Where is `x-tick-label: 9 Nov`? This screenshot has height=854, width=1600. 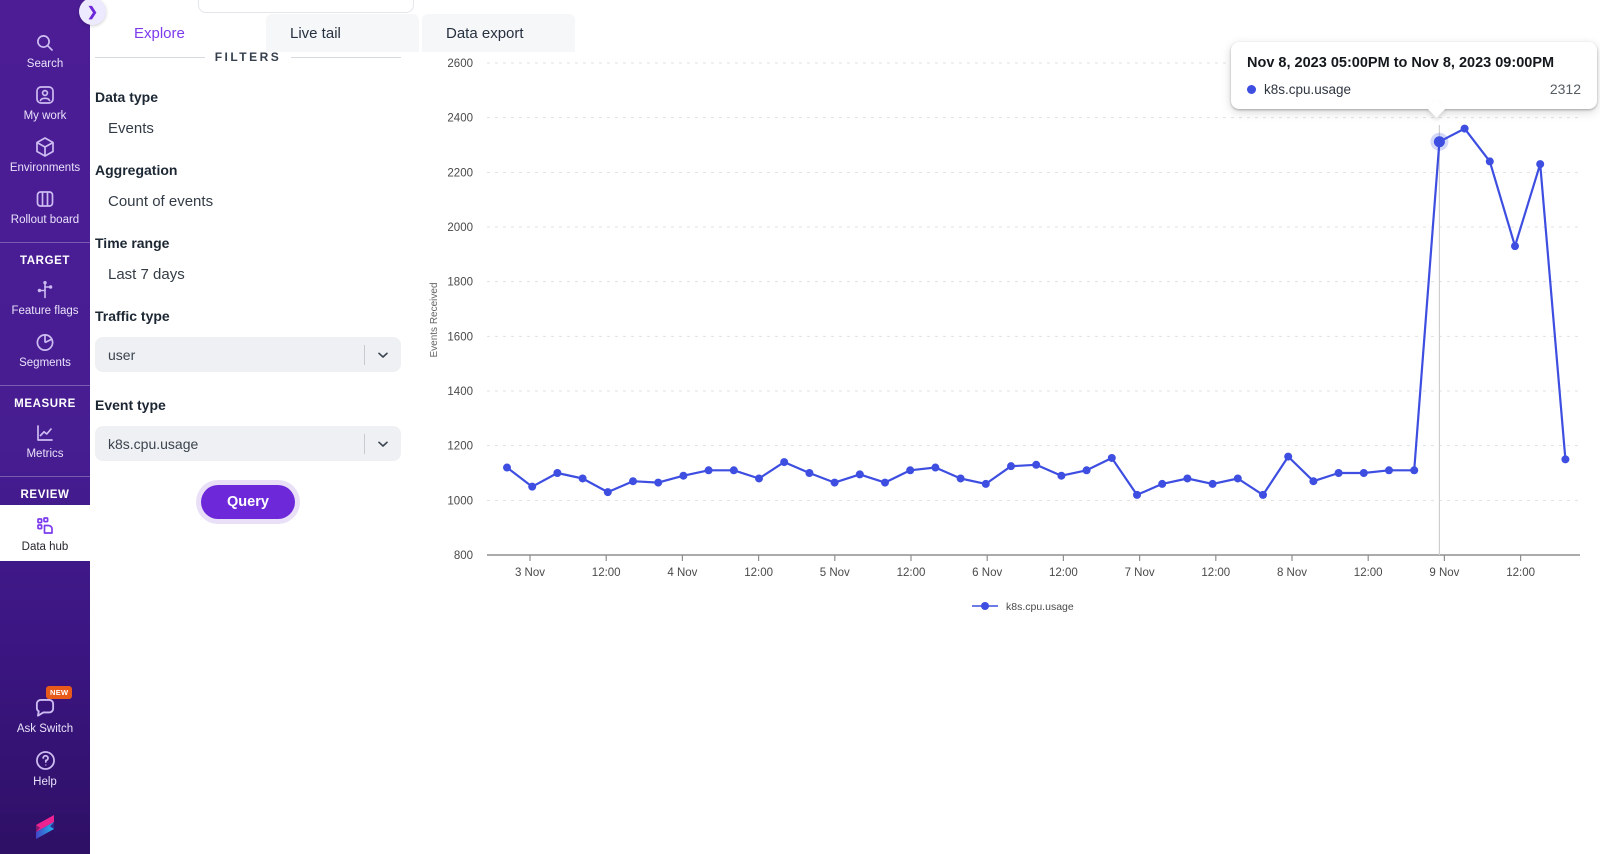 x-tick-label: 9 Nov is located at coordinates (1444, 573).